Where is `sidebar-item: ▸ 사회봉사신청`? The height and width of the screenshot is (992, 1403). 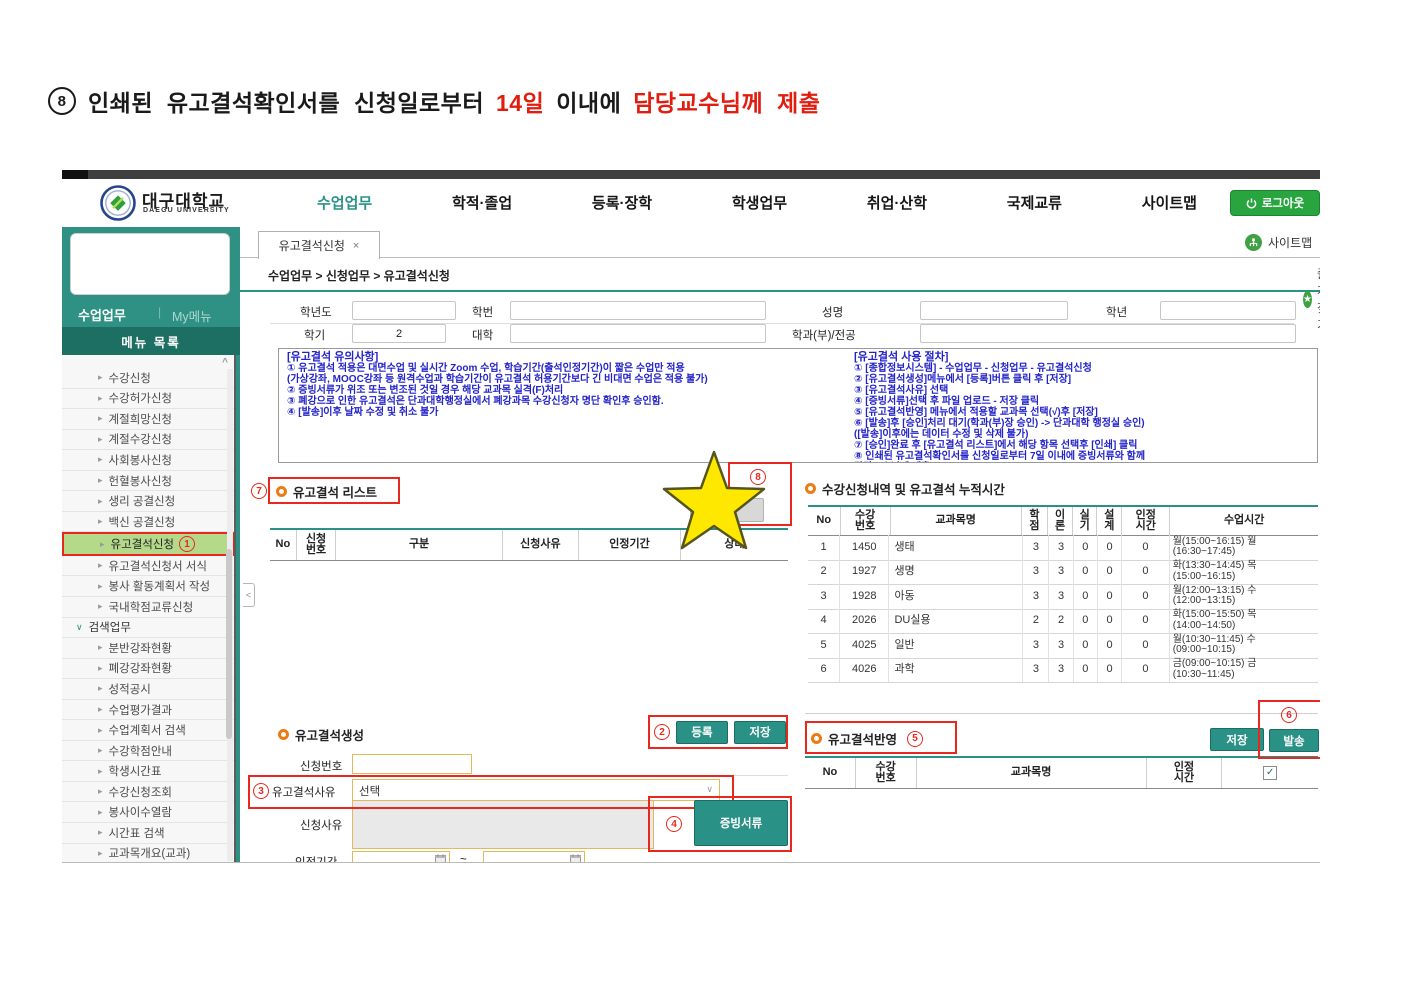
sidebar-item: ▸ 사회봉사신청 is located at coordinates (148, 460).